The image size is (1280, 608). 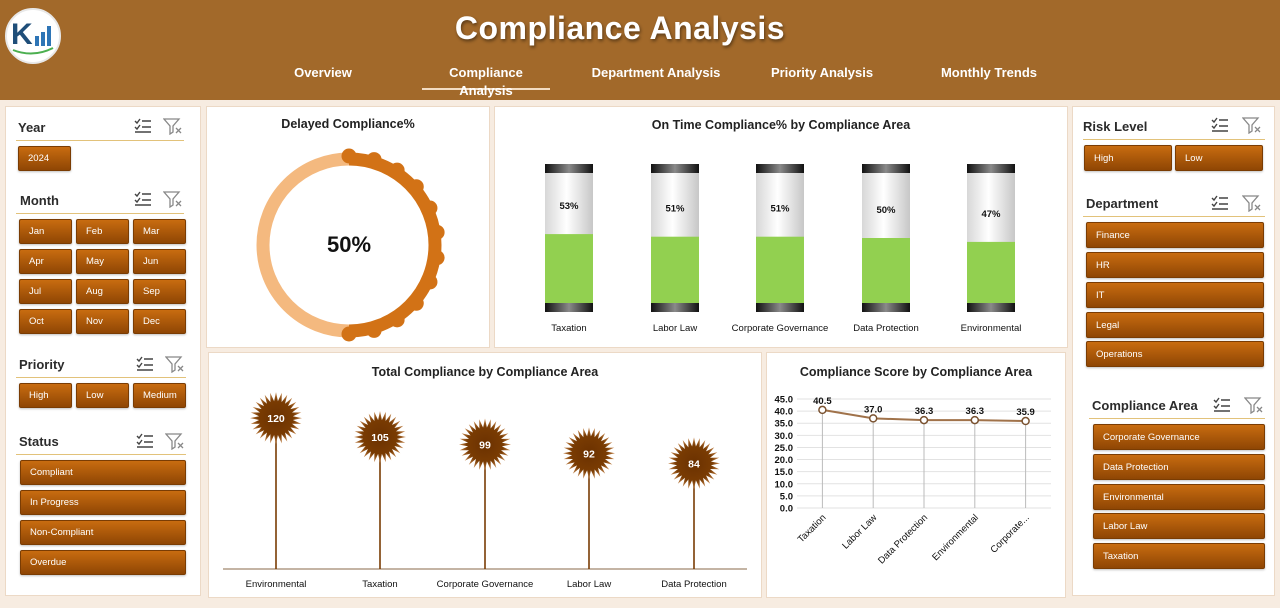 What do you see at coordinates (903, 539) in the screenshot?
I see `line-category-label: Data Protection` at bounding box center [903, 539].